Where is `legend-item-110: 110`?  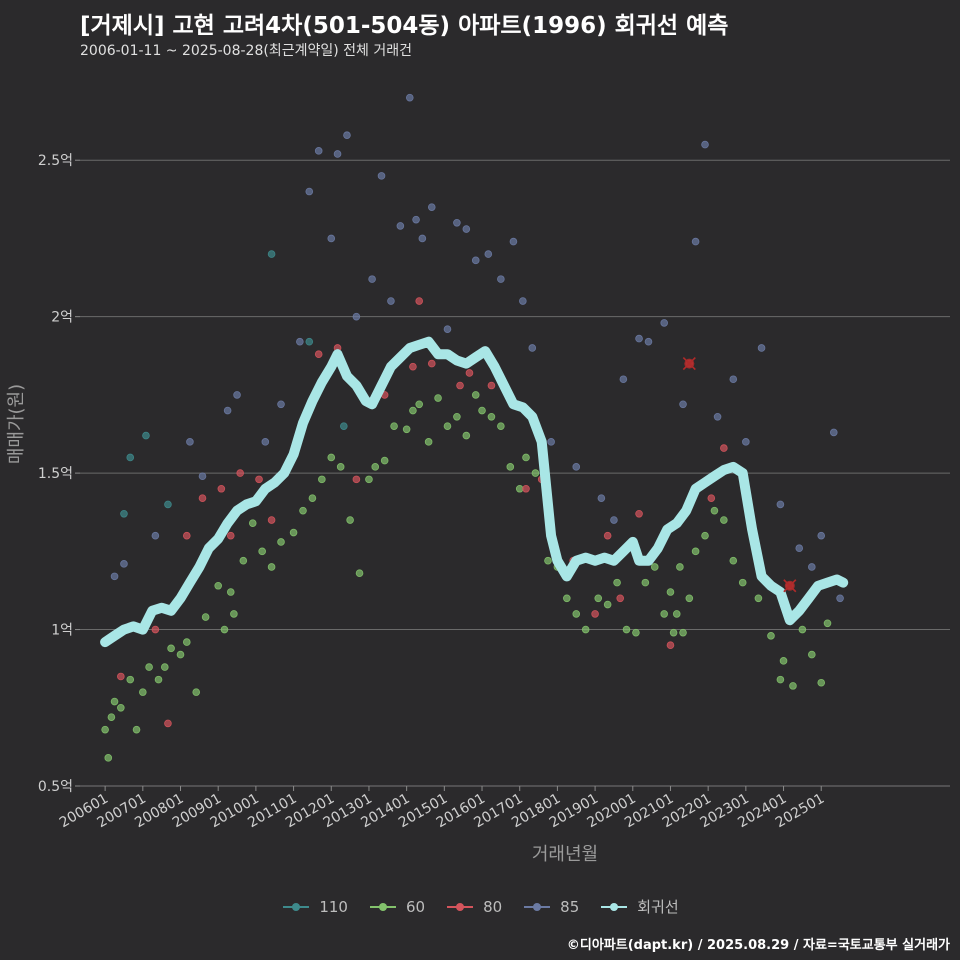 legend-item-110: 110 is located at coordinates (314, 906).